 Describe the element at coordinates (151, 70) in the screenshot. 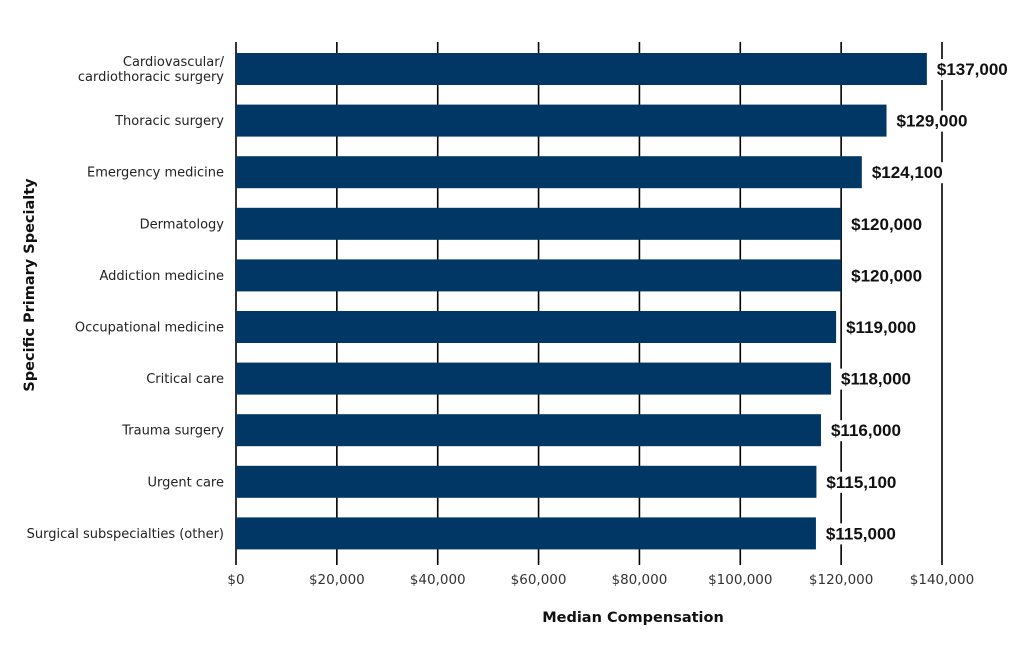

I see `category-label: Cardiovascular/cardiothoracic surgery` at that location.